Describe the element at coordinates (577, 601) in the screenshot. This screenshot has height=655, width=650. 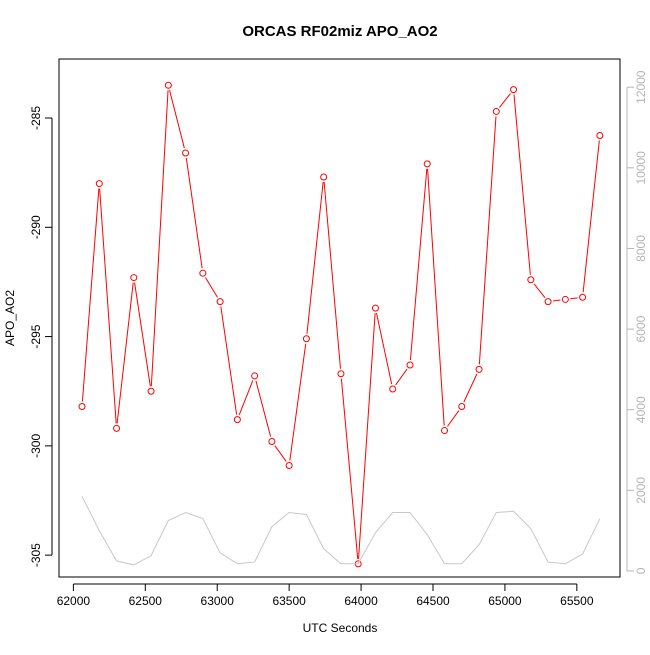
I see `x-tick-label: 65500` at that location.